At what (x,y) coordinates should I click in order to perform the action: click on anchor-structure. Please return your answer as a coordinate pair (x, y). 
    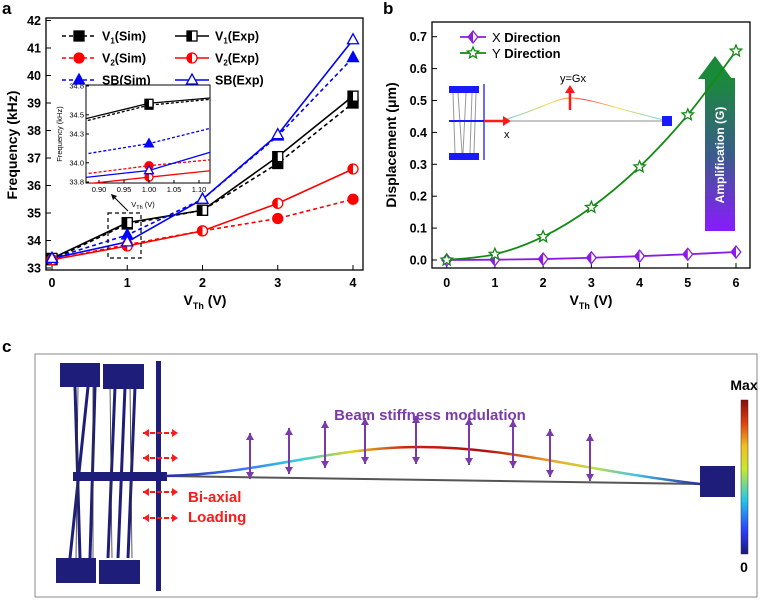
    Looking at the image, I should click on (111, 476).